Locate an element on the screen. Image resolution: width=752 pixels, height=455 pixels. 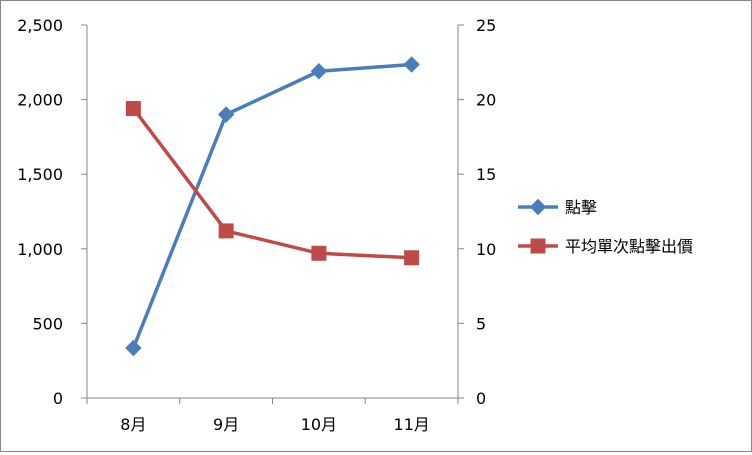
legend-label: 點擊 is located at coordinates (581, 207).